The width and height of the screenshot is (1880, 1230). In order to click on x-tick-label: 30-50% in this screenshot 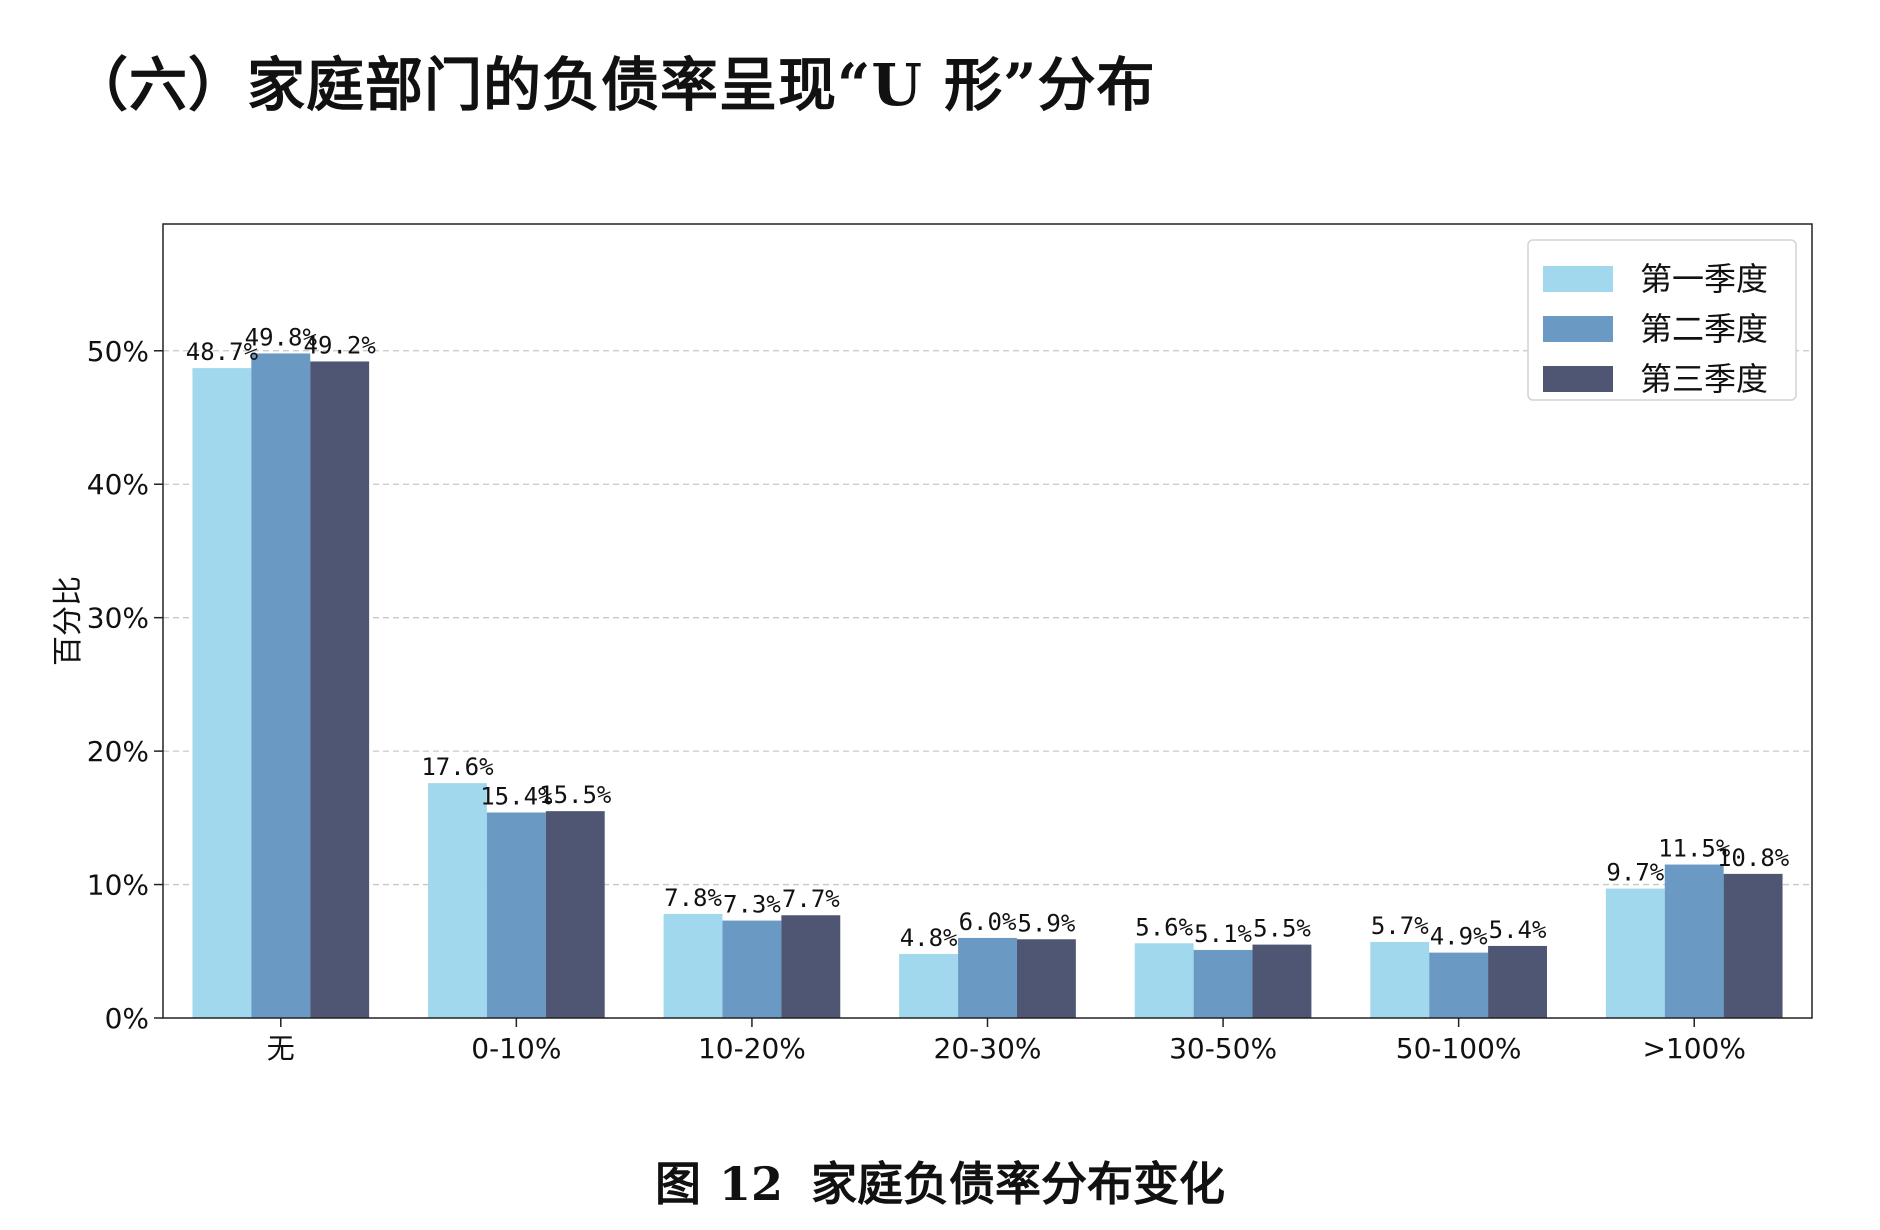, I will do `click(1223, 1048)`.